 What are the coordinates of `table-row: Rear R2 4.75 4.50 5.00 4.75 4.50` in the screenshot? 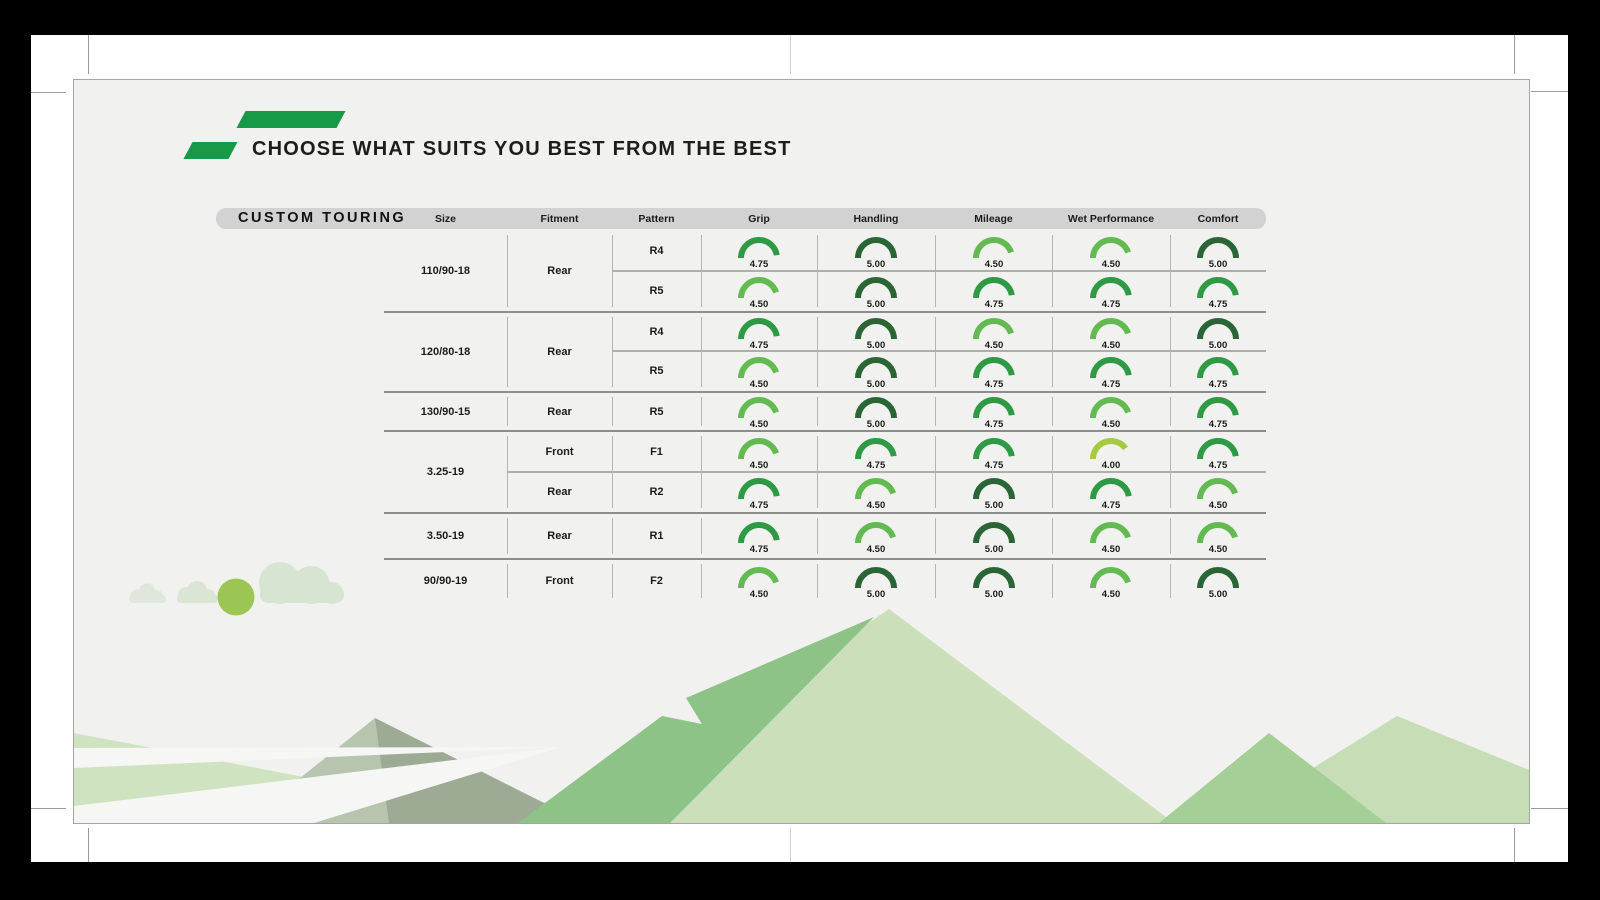 It's located at (886, 492).